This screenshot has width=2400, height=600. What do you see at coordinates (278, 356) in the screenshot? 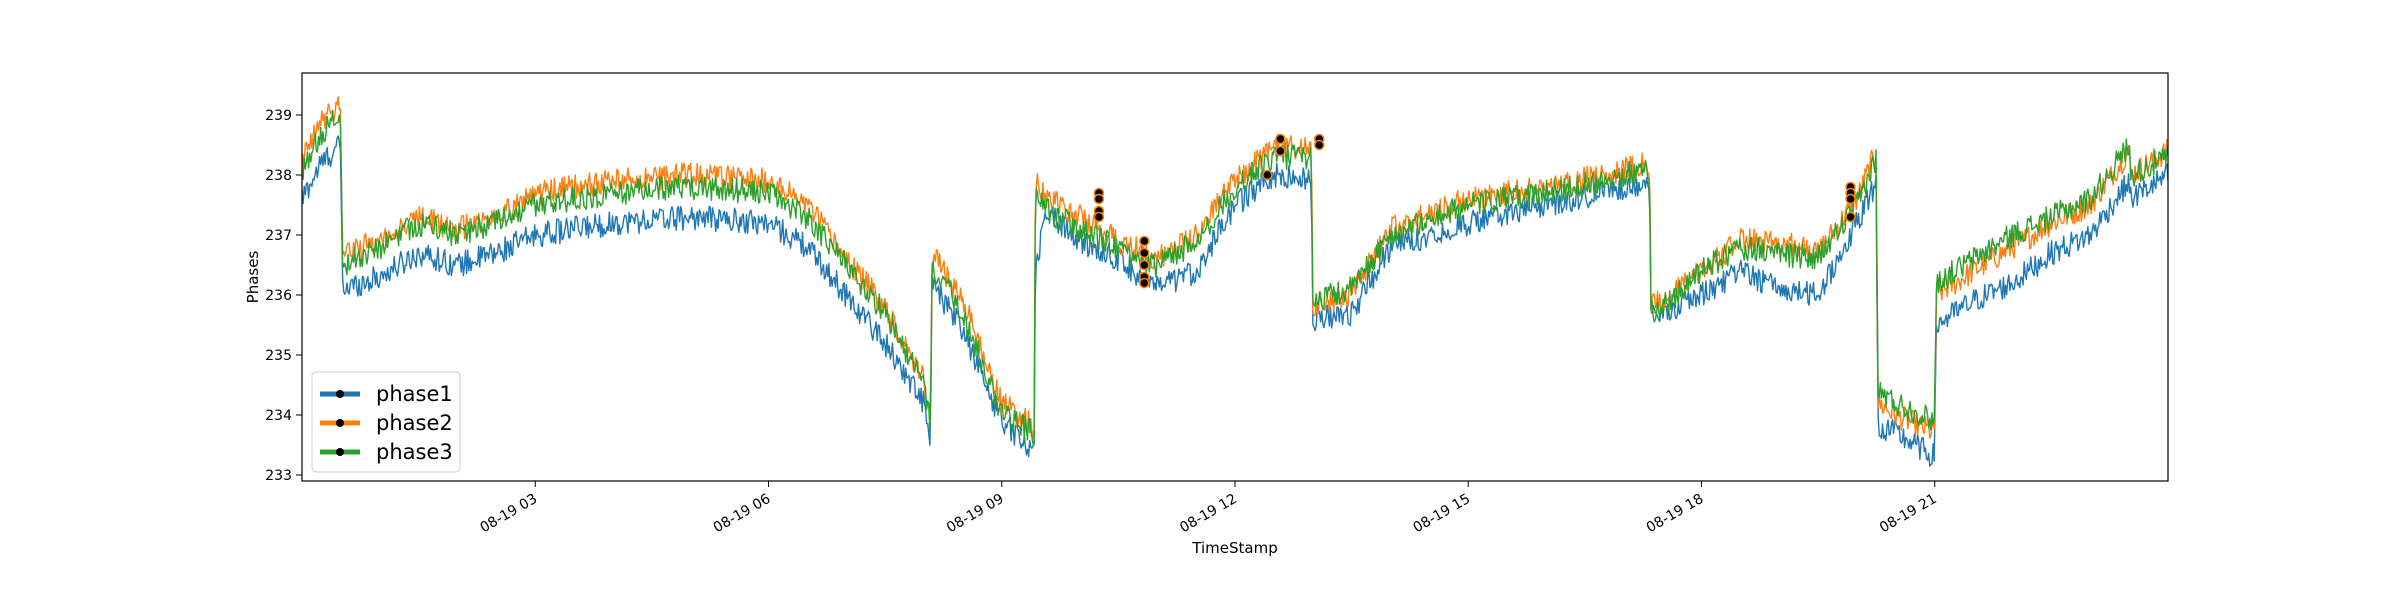
I see `y-tick-label: 235` at bounding box center [278, 356].